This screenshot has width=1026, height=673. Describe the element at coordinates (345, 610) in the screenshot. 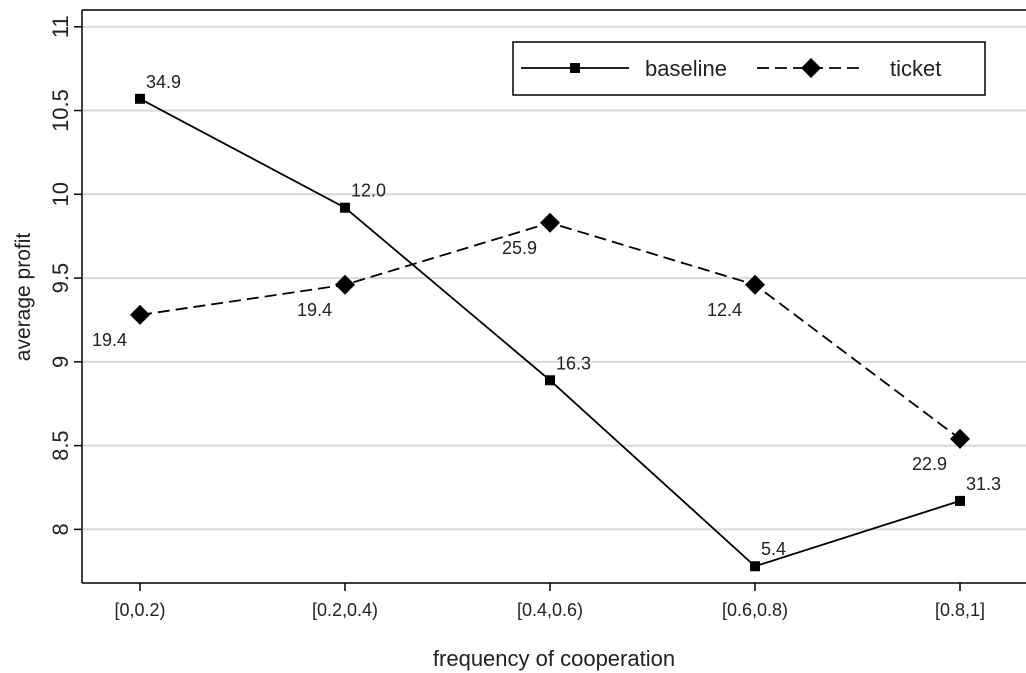

I see `x-tick-label: [0.2,0.4)` at that location.